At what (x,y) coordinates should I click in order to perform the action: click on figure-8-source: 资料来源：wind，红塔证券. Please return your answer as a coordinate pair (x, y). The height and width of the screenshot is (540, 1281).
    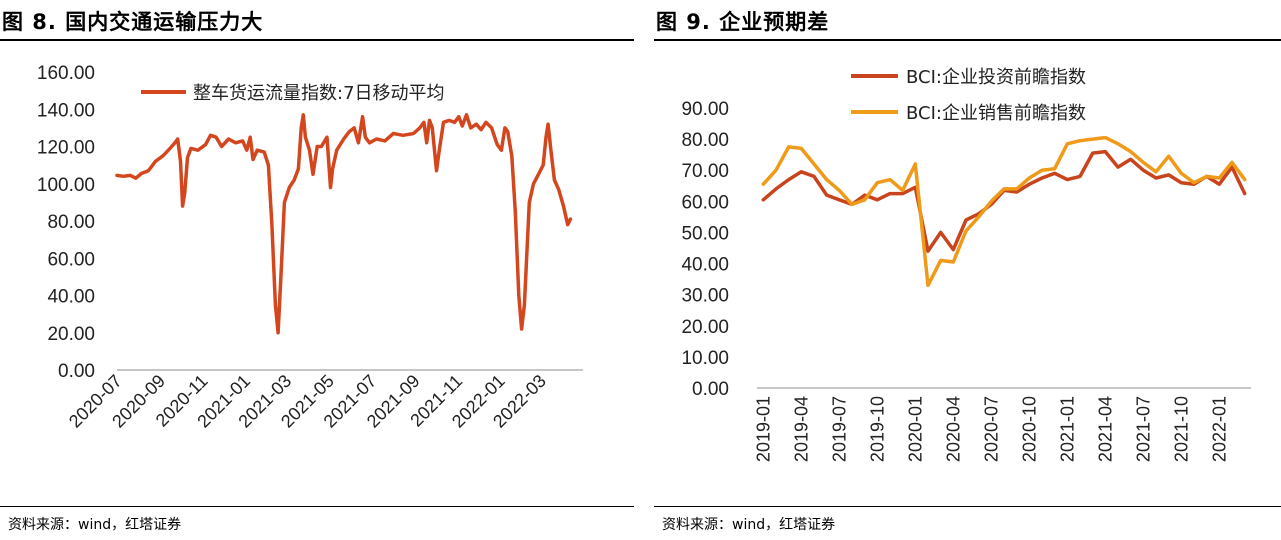
    Looking at the image, I should click on (95, 525).